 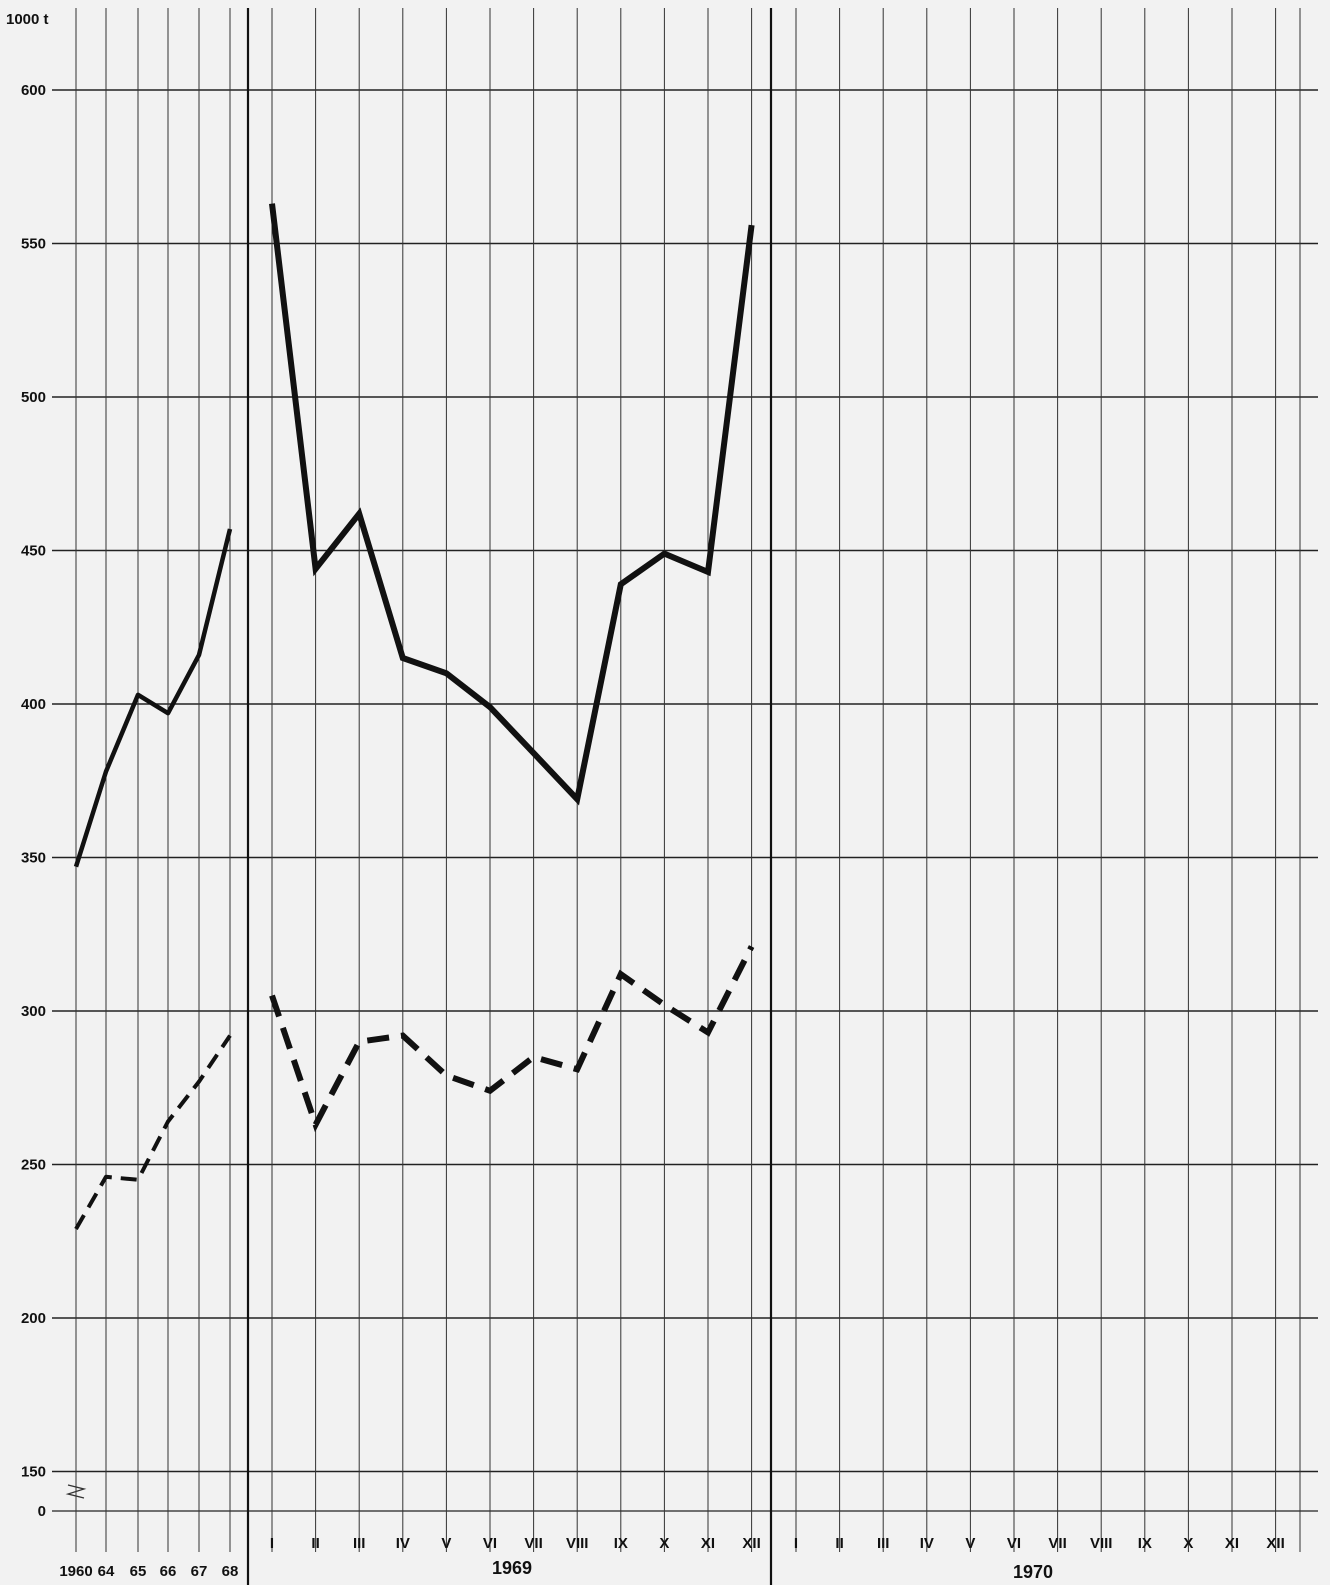 I want to click on x-tick-label-1970: VII, so click(x=1057, y=1543).